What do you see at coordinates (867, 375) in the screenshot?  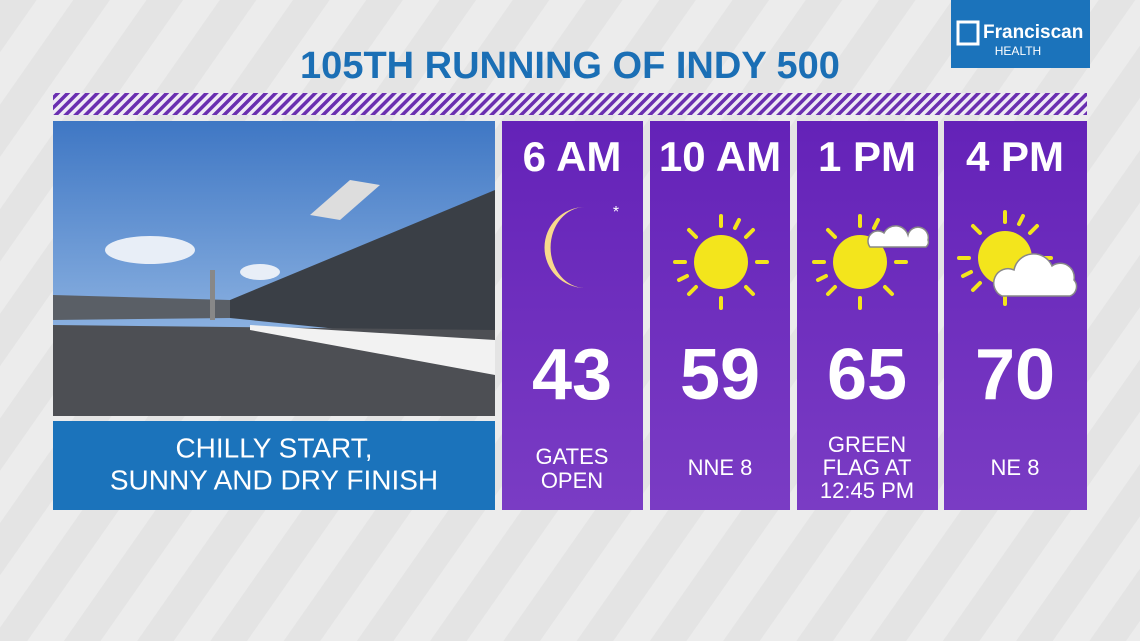 I see `temperature: 65` at bounding box center [867, 375].